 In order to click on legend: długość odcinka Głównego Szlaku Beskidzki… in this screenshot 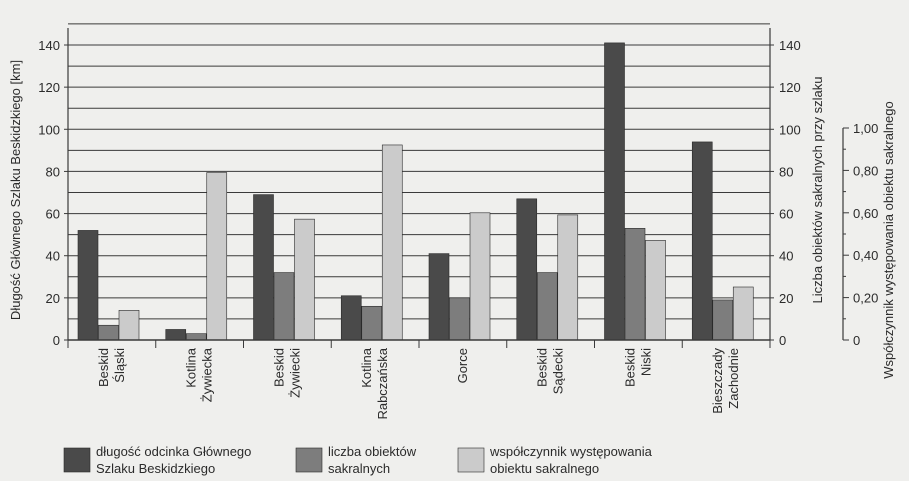, I will do `click(358, 460)`.